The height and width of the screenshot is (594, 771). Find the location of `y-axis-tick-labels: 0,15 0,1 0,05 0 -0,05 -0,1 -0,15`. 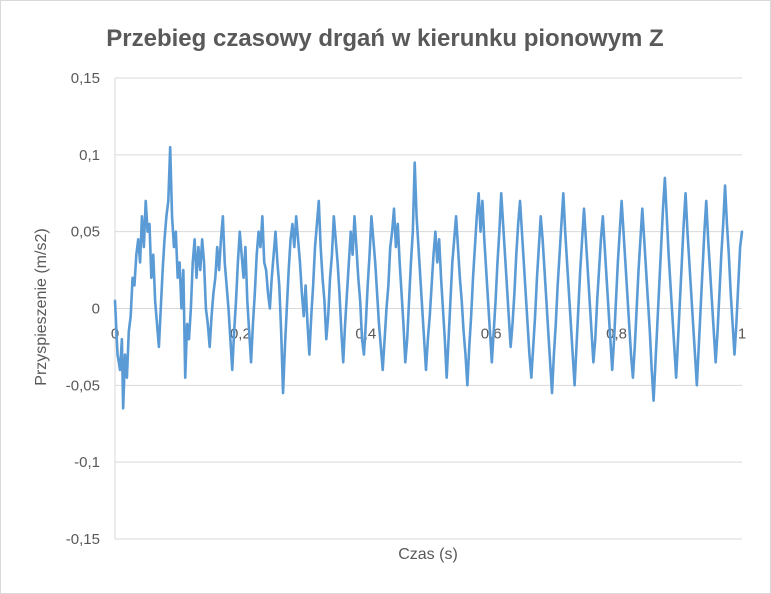

y-axis-tick-labels: 0,15 0,1 0,05 0 -0,05 -0,1 -0,15 is located at coordinates (83, 309).